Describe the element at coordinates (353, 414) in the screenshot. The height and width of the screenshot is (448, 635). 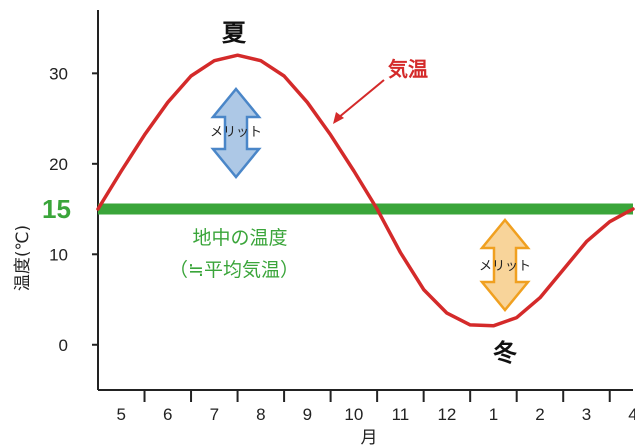
I see `x-tick-label: 10` at that location.